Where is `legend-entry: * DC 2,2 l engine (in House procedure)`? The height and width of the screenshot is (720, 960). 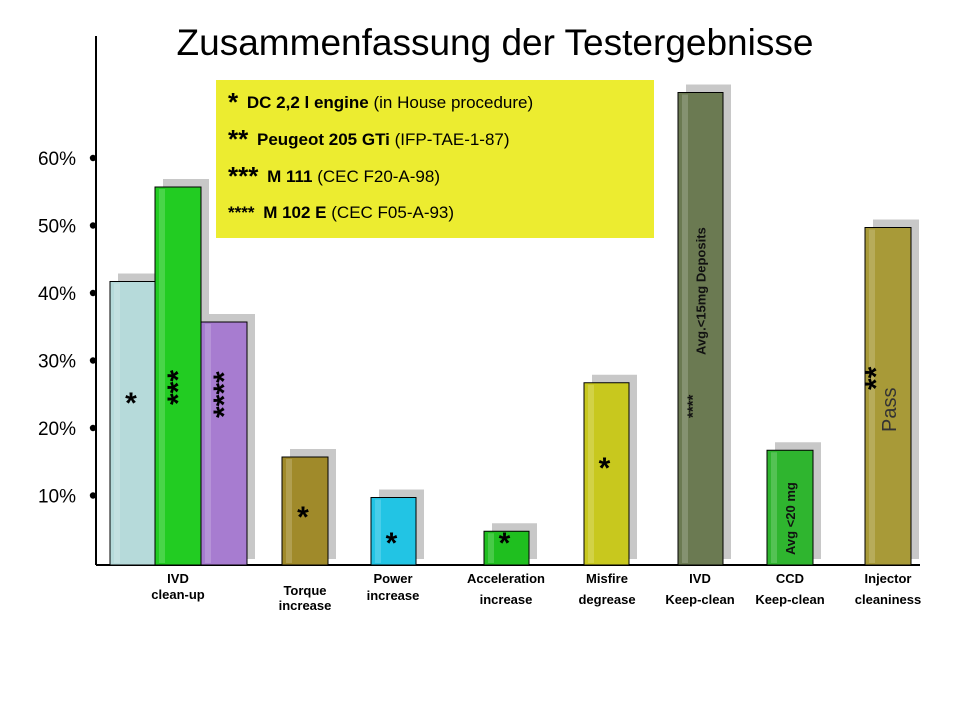
legend-entry: * DC 2,2 l engine (in House procedure) is located at coordinates (381, 102).